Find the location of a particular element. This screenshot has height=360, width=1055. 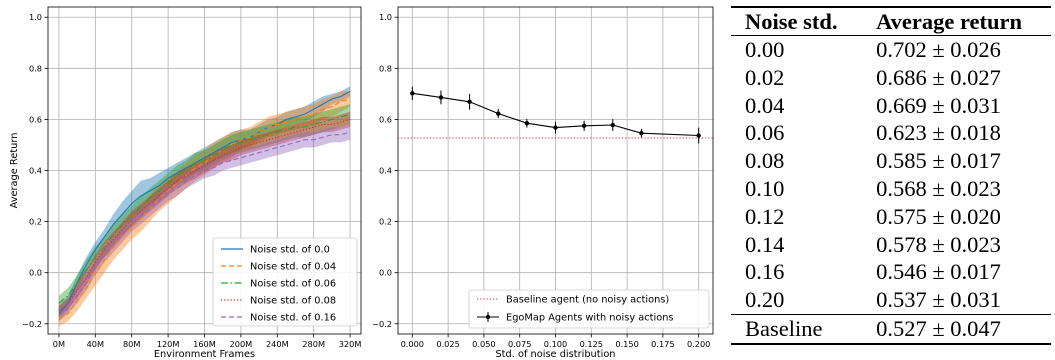

chart2-ytick-label: −0.2 is located at coordinates (382, 324).